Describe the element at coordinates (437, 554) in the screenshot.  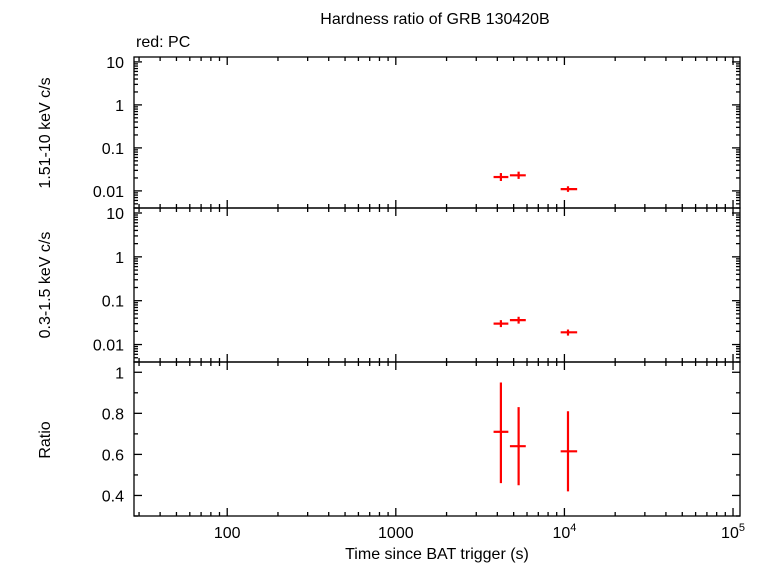
I see `x-axis-label: Time since BAT trigger (s)` at that location.